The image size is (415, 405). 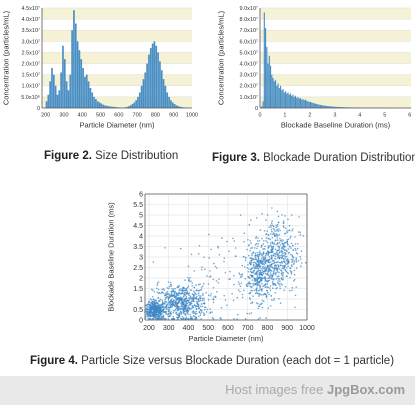 I want to click on footer-text: Host images free JpgBox.com, so click(x=315, y=389).